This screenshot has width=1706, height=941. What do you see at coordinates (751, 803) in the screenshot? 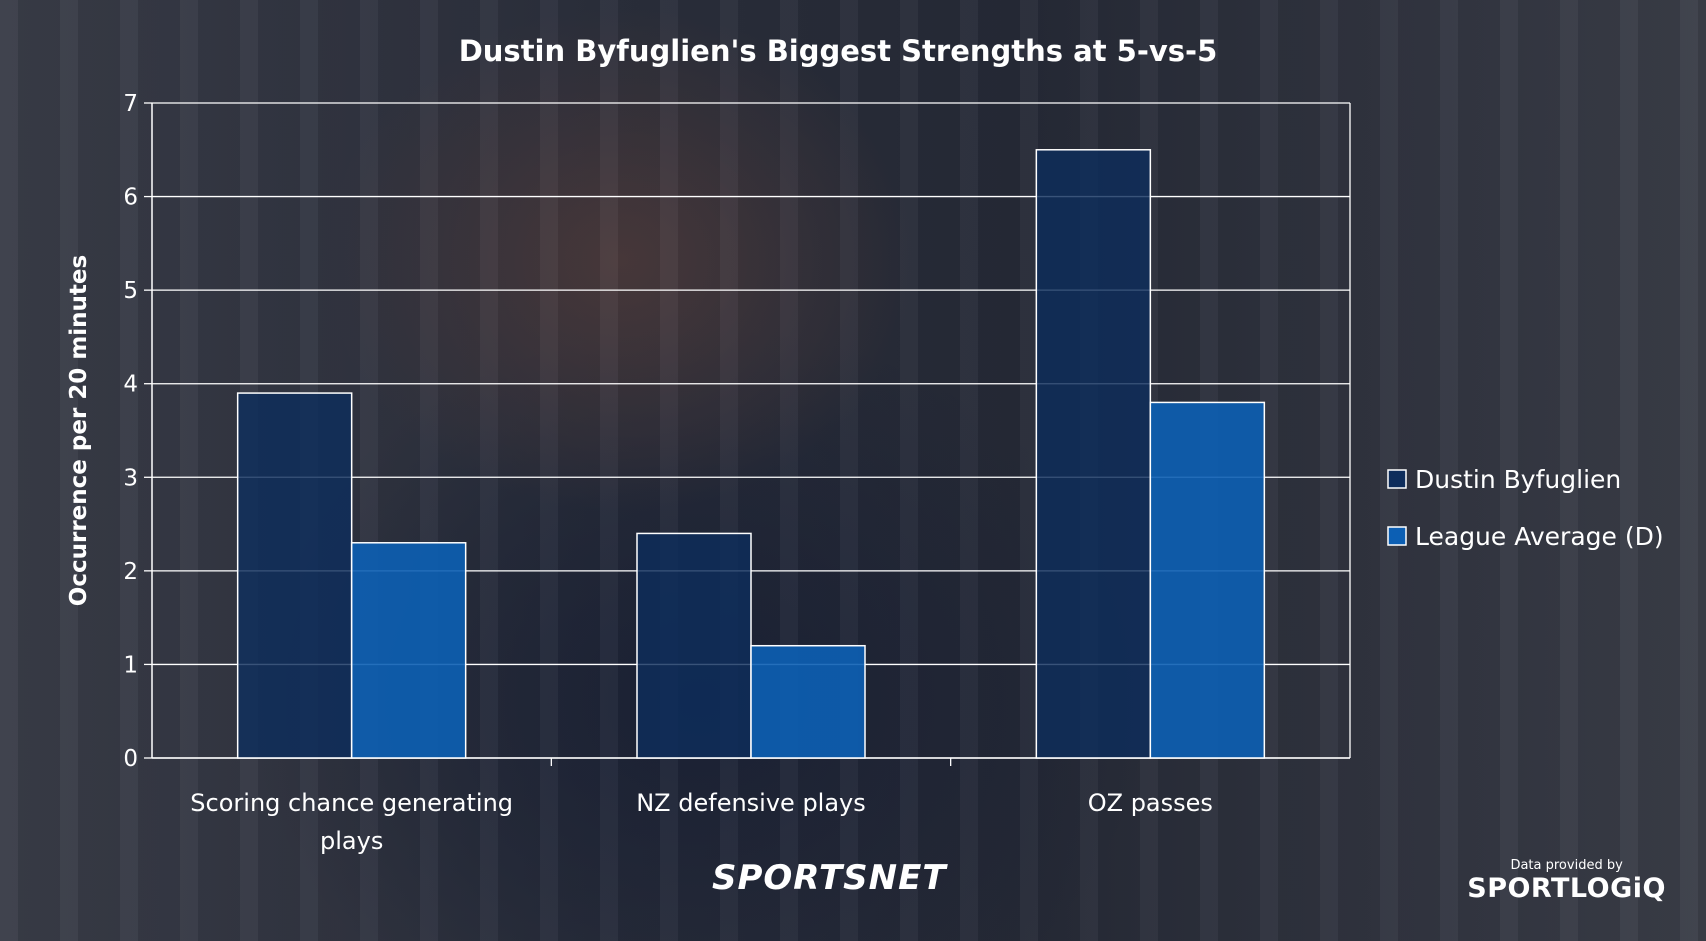
I see `x-category-label: NZ defensive plays` at bounding box center [751, 803].